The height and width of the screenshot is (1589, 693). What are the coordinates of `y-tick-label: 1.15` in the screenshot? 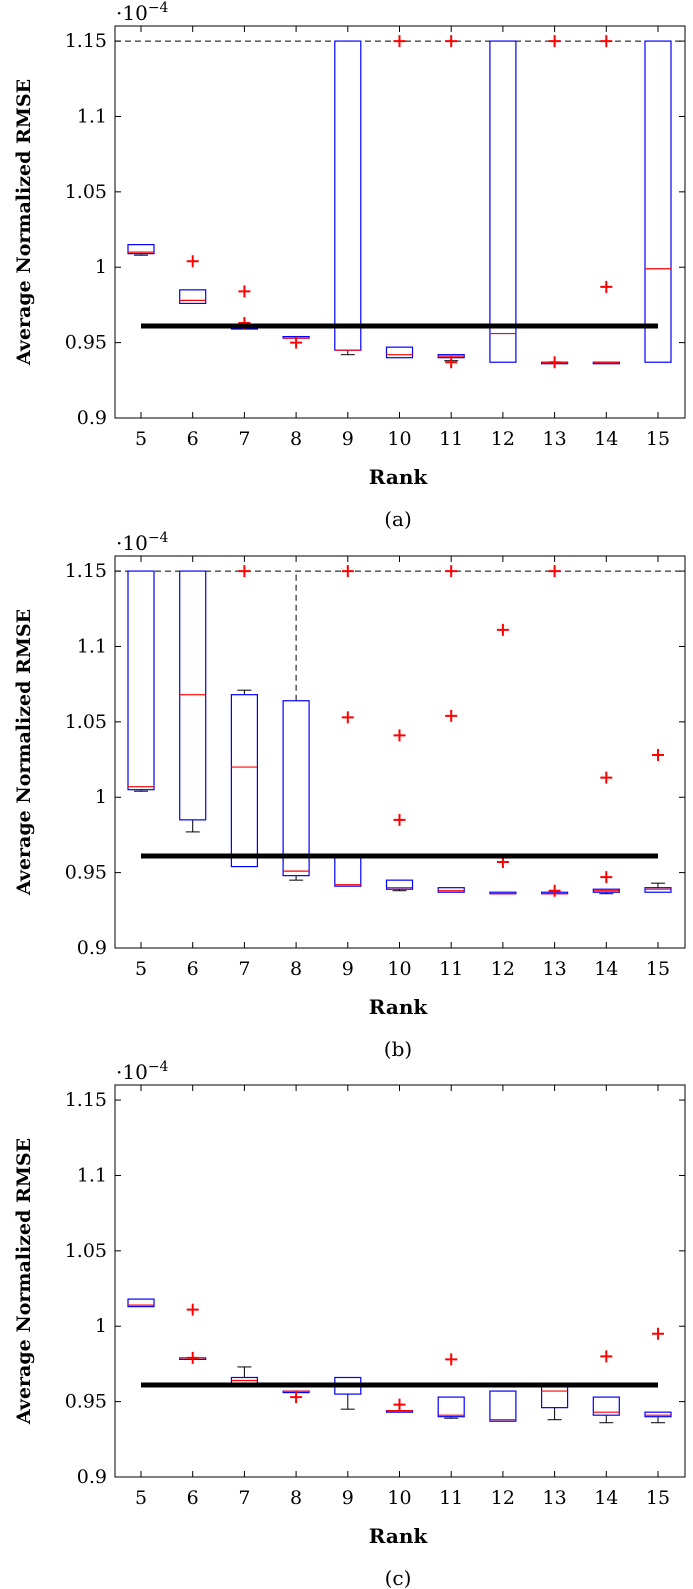 It's located at (86, 1100).